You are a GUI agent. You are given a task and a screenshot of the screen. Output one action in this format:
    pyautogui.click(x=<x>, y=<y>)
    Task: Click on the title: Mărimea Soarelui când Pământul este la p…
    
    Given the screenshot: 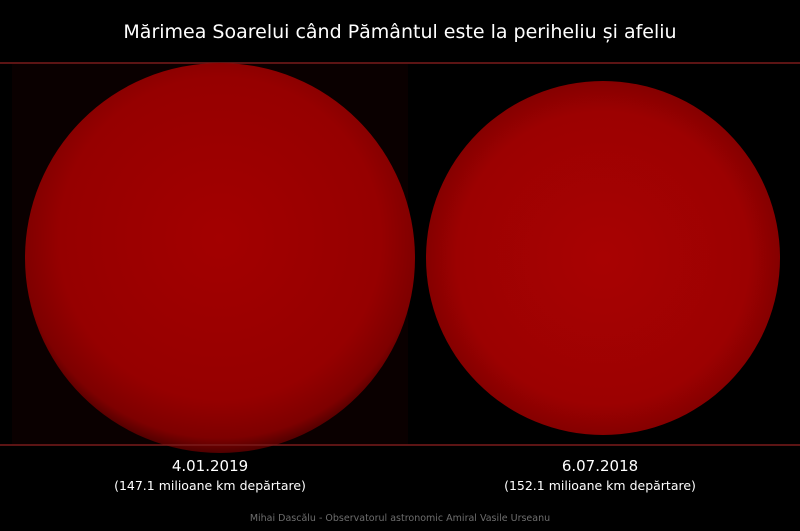 What is the action you would take?
    pyautogui.click(x=399, y=32)
    